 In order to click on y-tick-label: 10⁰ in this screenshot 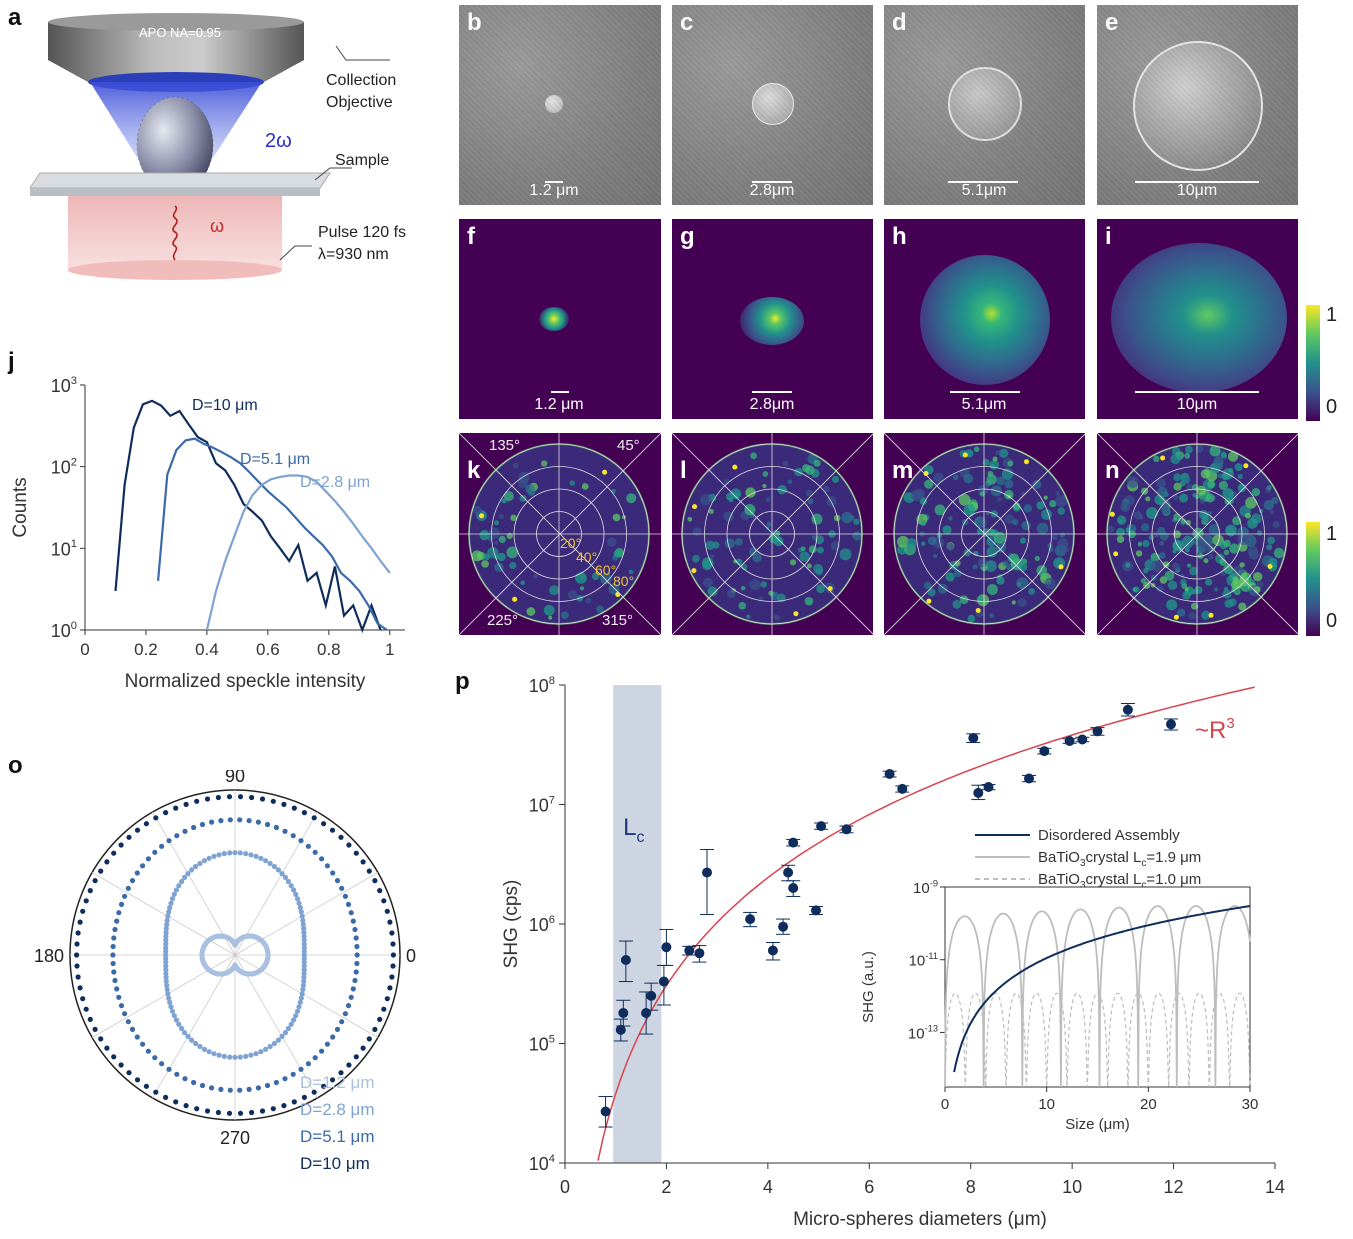, I will do `click(64, 630)`.